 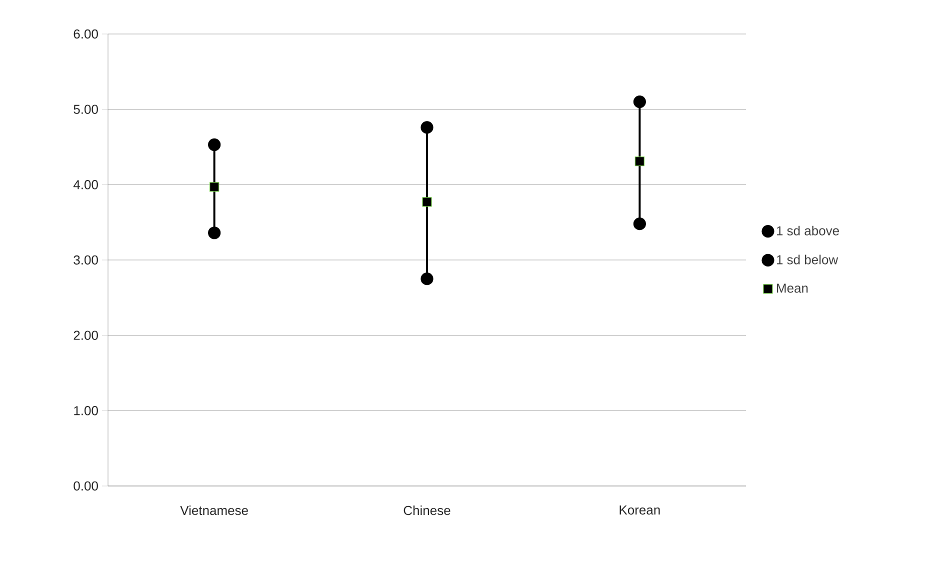 What do you see at coordinates (86, 486) in the screenshot?
I see `y-tick-label: 0.00` at bounding box center [86, 486].